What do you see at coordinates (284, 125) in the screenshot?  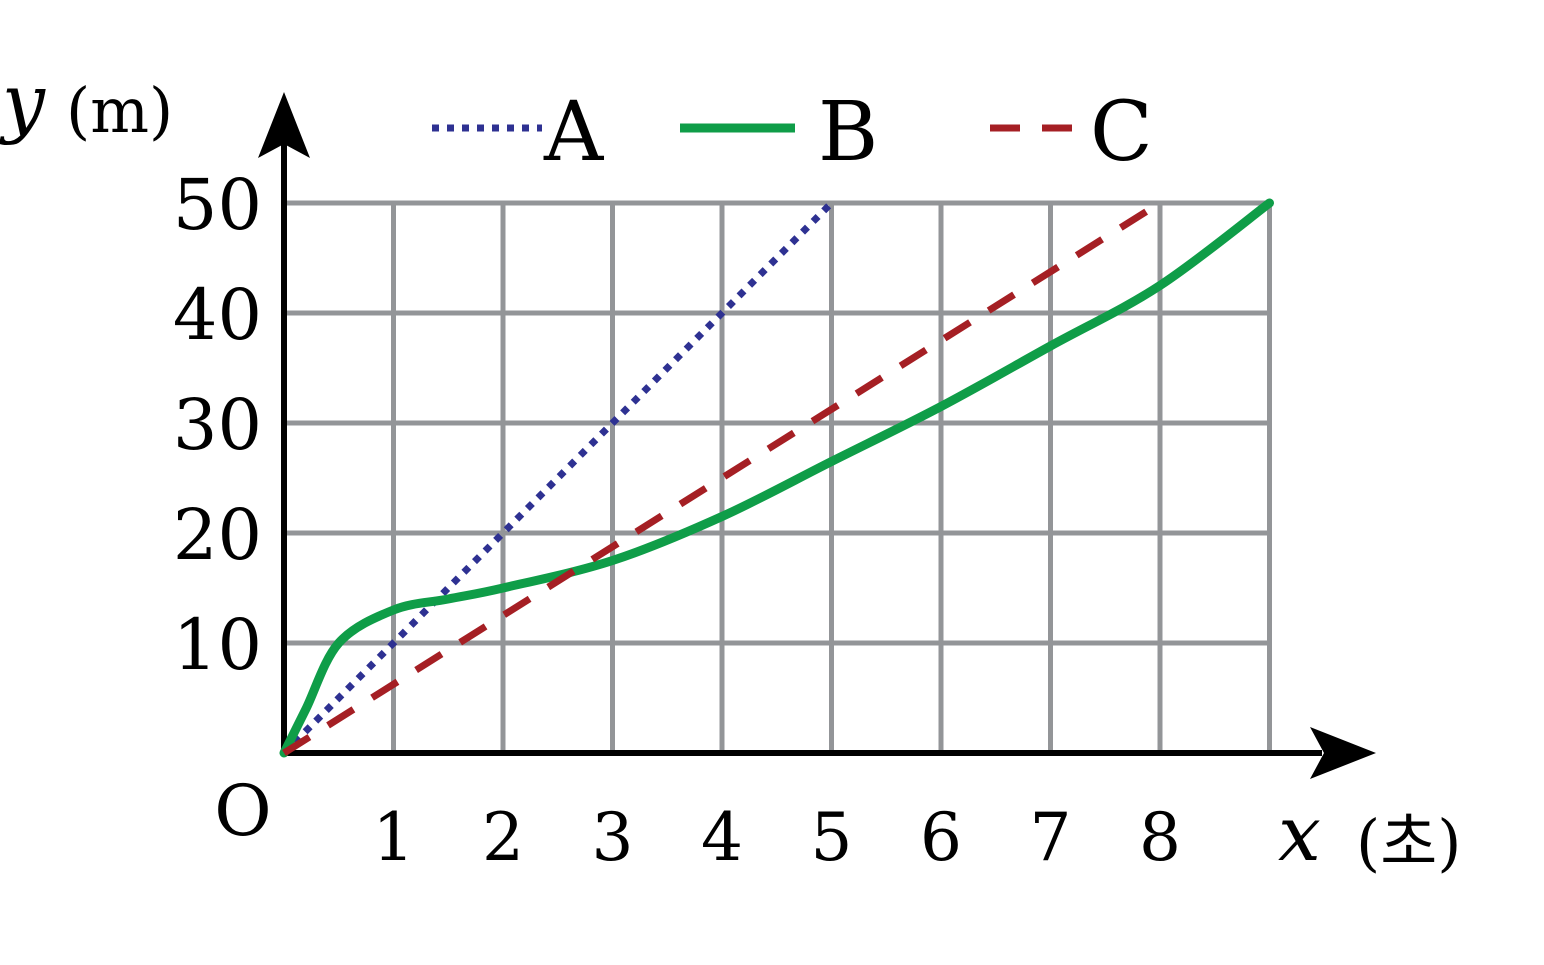 I see `y-axis-arrow` at bounding box center [284, 125].